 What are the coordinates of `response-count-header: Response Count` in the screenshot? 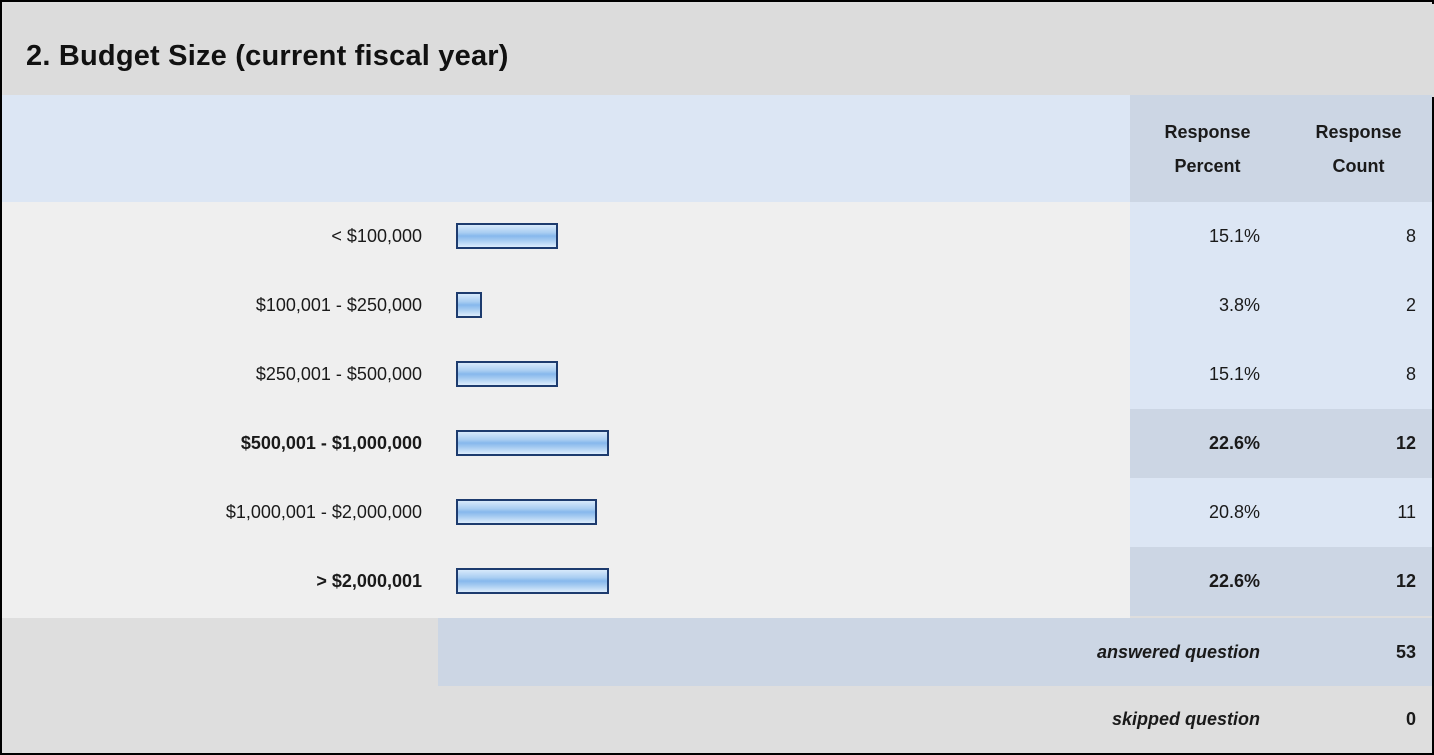 It's located at (1358, 148).